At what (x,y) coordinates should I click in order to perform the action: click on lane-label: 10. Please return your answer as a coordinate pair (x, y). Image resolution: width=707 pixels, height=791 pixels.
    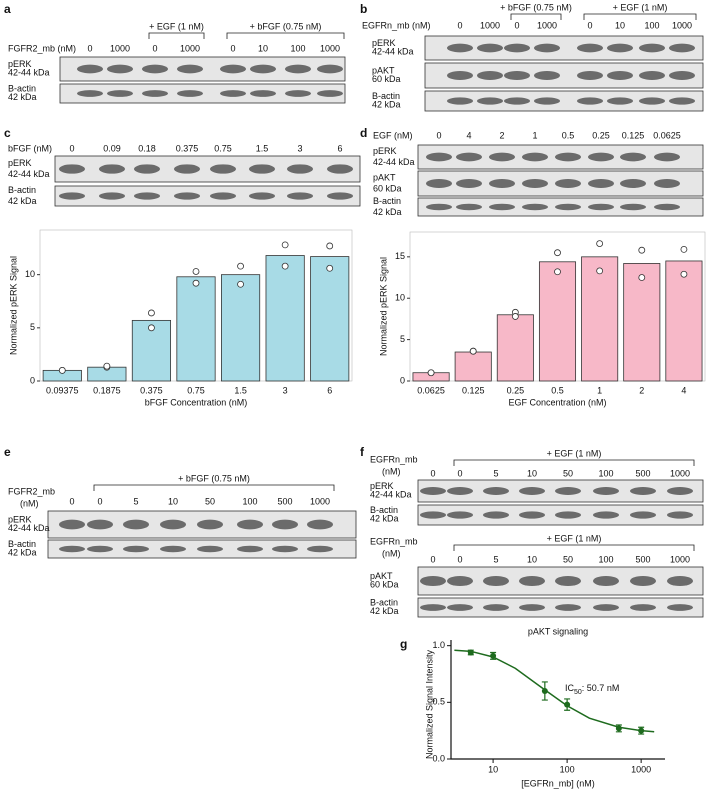
    Looking at the image, I should click on (532, 473).